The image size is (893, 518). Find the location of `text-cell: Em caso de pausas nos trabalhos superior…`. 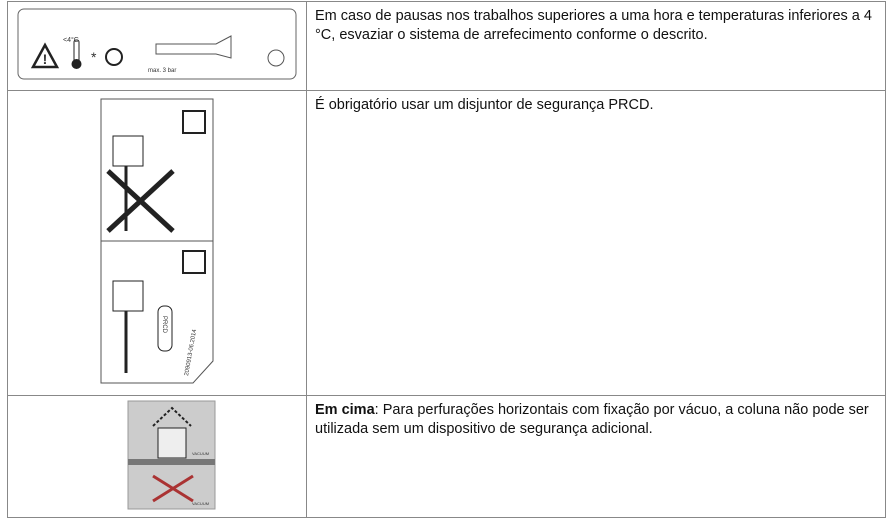

text-cell: Em caso de pausas nos trabalhos superior… is located at coordinates (596, 46).